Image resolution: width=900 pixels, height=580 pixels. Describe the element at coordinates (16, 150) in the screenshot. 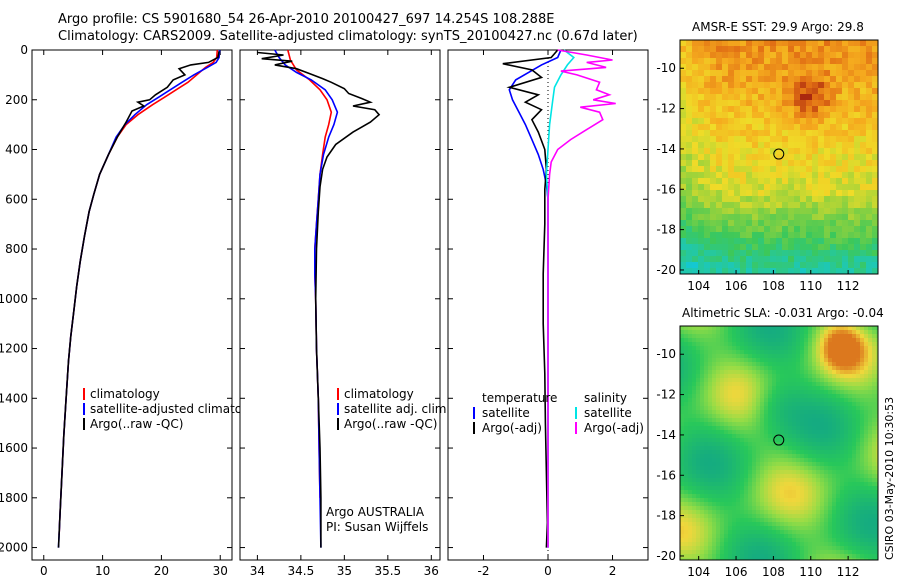

I see `y-tick-label: 400` at that location.